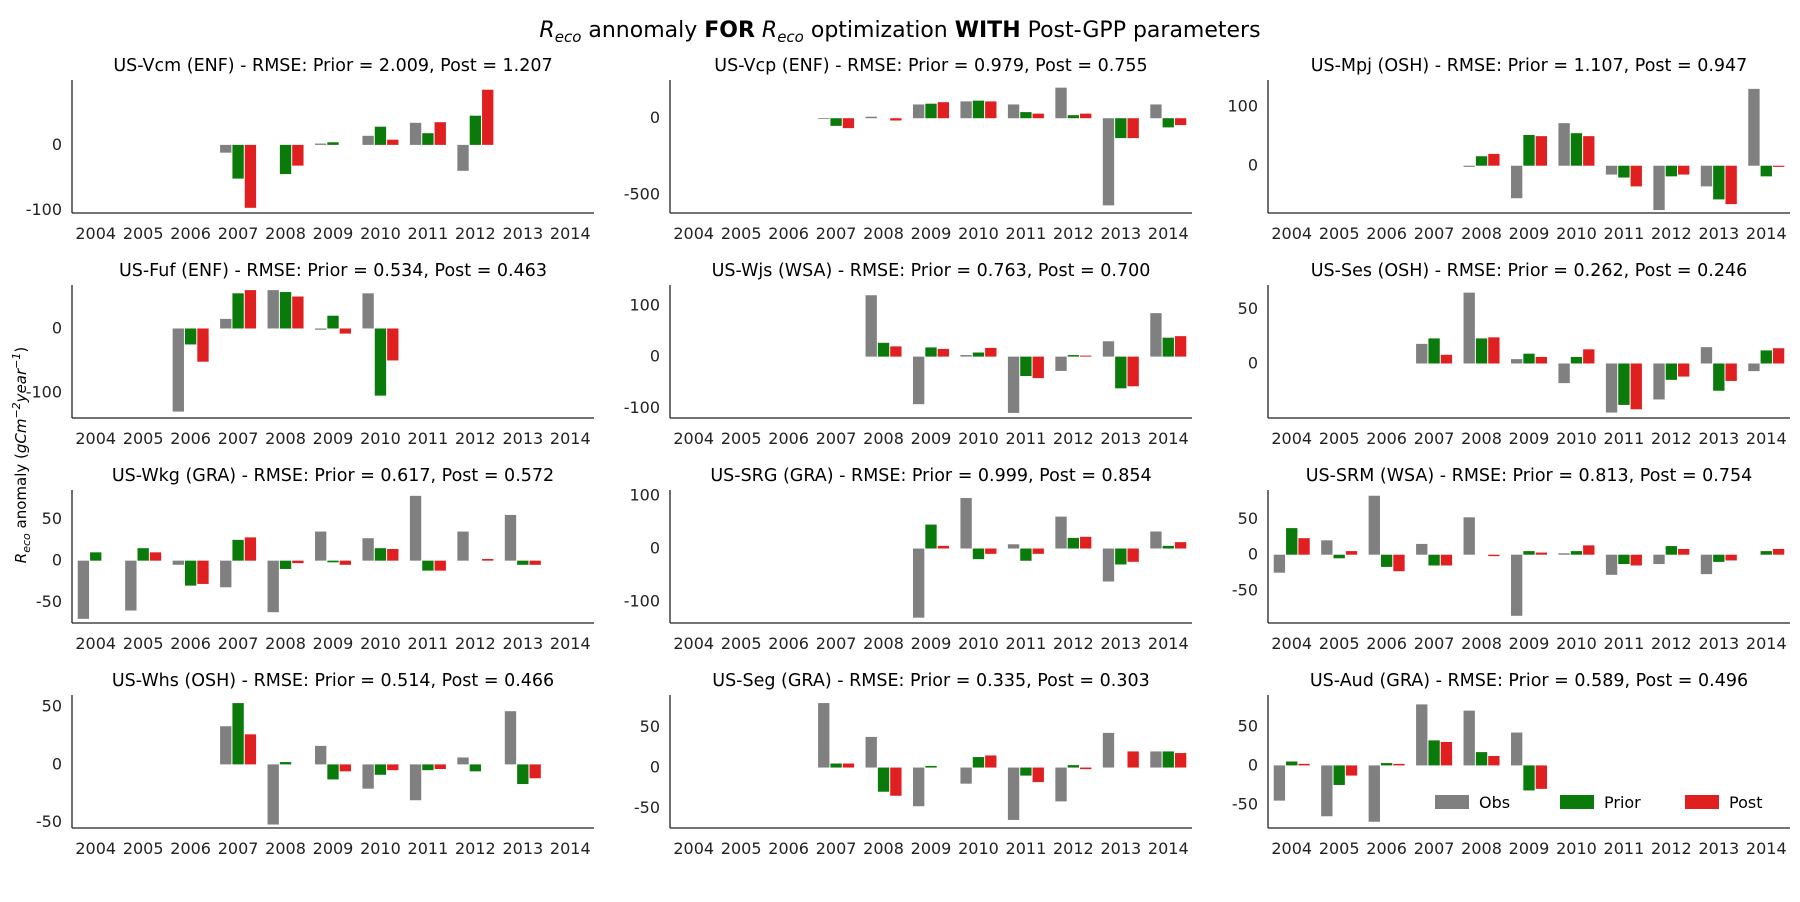 The image size is (1800, 902). I want to click on bar-obs-2006, so click(178, 562).